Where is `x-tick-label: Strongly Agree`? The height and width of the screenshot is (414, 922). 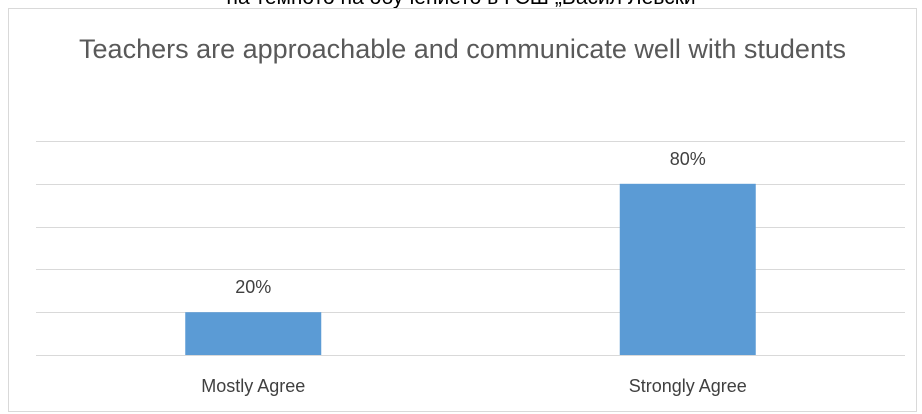
x-tick-label: Strongly Agree is located at coordinates (688, 386).